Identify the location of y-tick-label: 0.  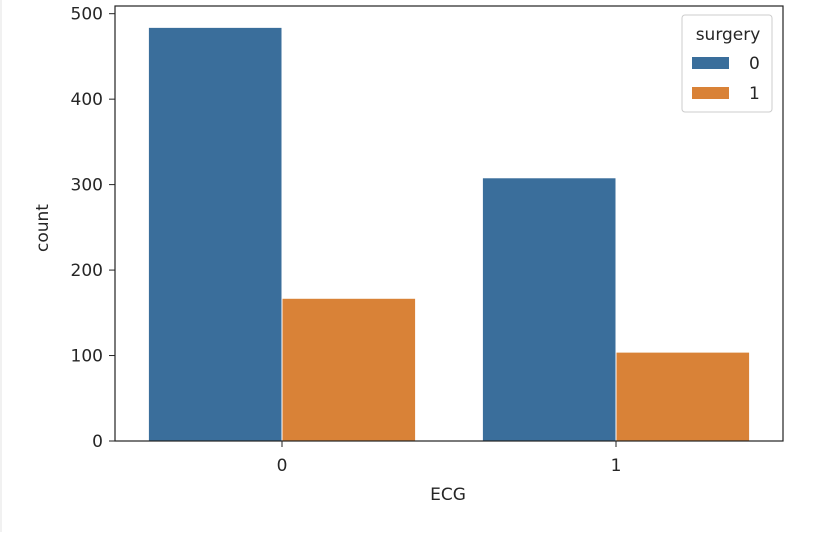
(97, 442).